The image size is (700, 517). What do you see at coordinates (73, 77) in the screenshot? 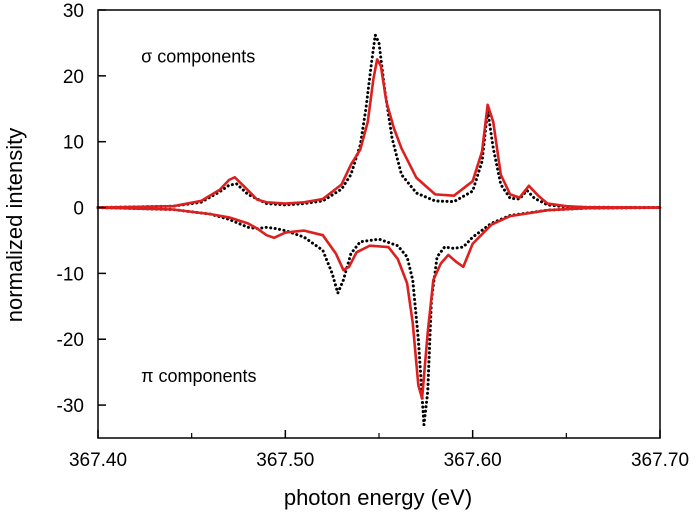
I see `y-tick-label: 20` at bounding box center [73, 77].